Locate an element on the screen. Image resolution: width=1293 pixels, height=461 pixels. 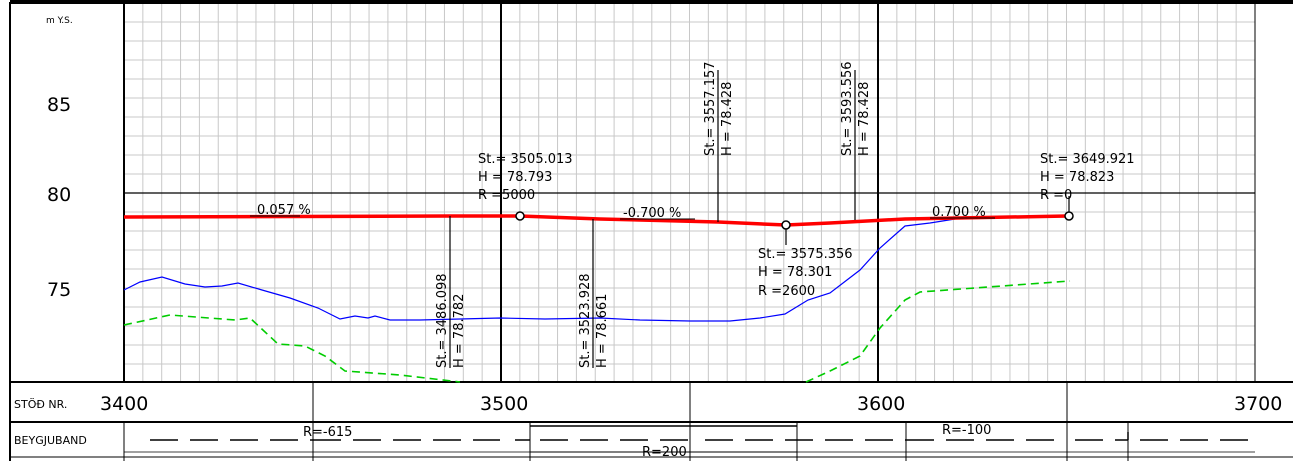
station-row-label: STÖÐ NR. is located at coordinates (40, 404).